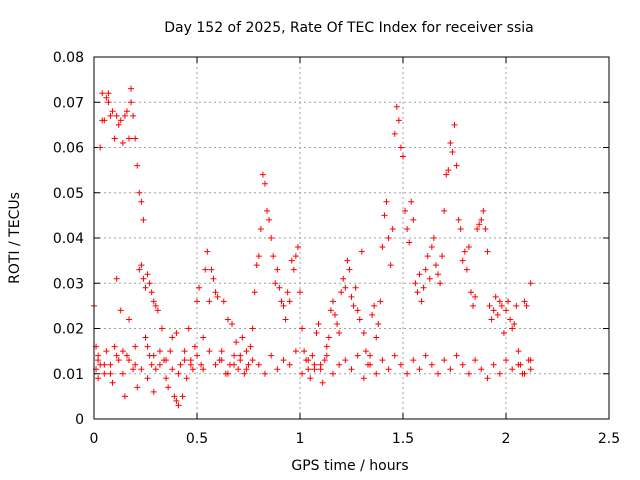 Image resolution: width=640 pixels, height=480 pixels. I want to click on y-tick-label: 0.07, so click(68, 103).